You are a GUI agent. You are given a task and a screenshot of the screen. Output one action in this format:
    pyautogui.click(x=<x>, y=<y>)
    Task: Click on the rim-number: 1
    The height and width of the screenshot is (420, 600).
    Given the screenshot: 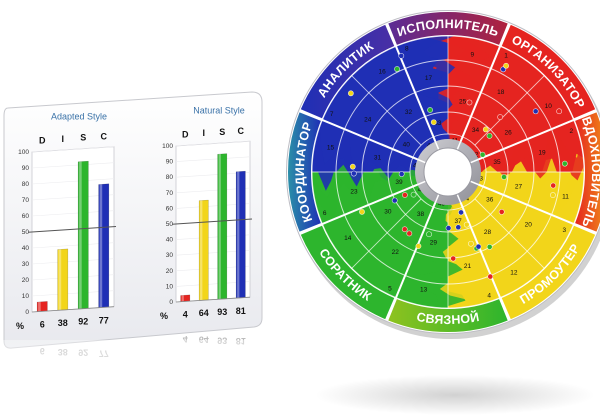 What is the action you would take?
    pyautogui.click(x=506, y=56)
    